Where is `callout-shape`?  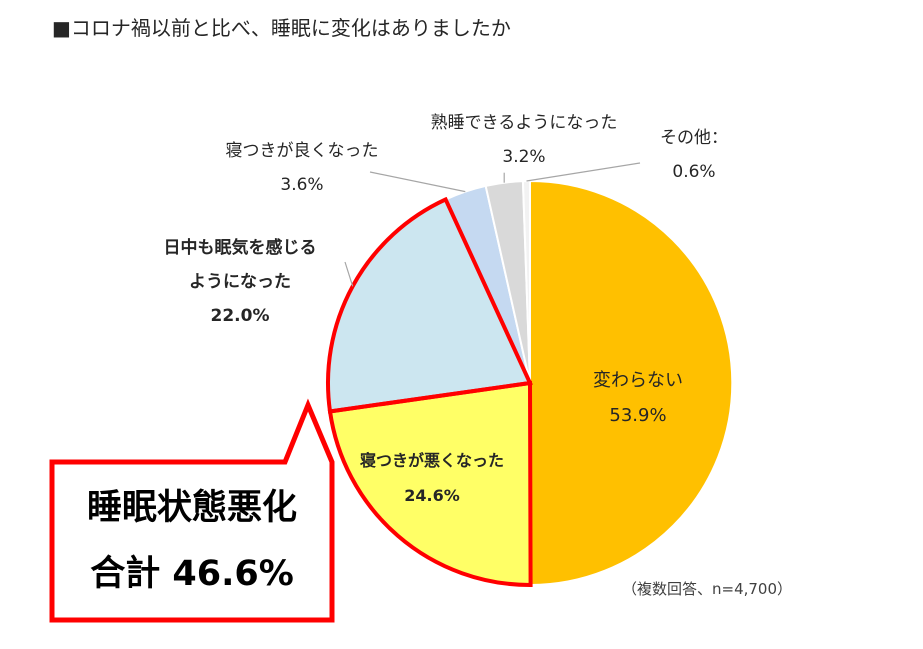 callout-shape is located at coordinates (192, 510).